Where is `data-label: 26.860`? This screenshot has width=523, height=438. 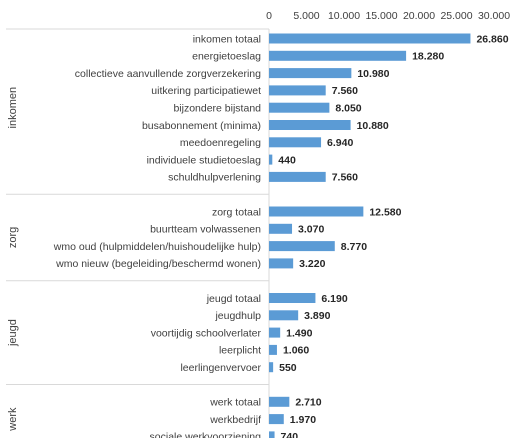
data-label: 26.860 is located at coordinates (492, 39).